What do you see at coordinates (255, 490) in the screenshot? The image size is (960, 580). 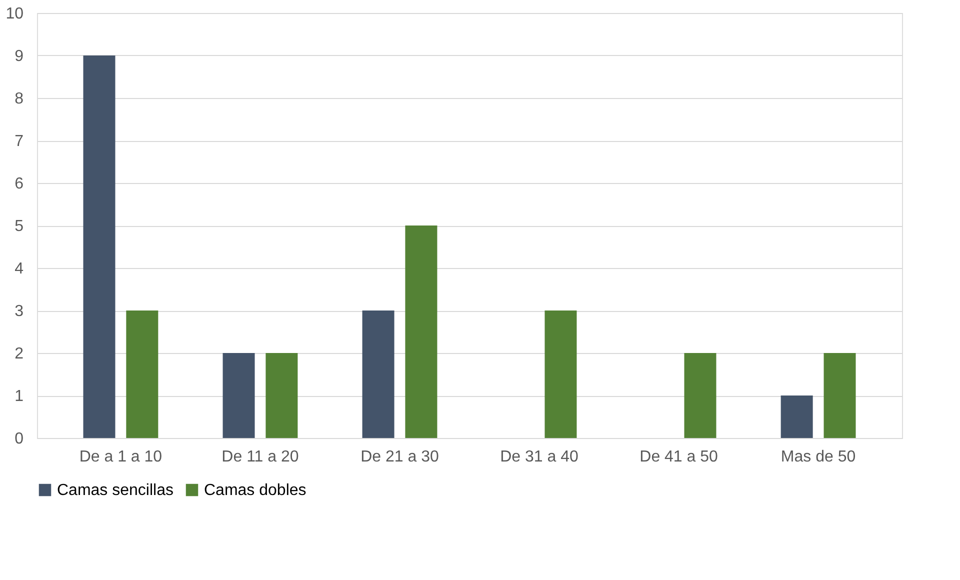 I see `legend-label: Camas dobles` at bounding box center [255, 490].